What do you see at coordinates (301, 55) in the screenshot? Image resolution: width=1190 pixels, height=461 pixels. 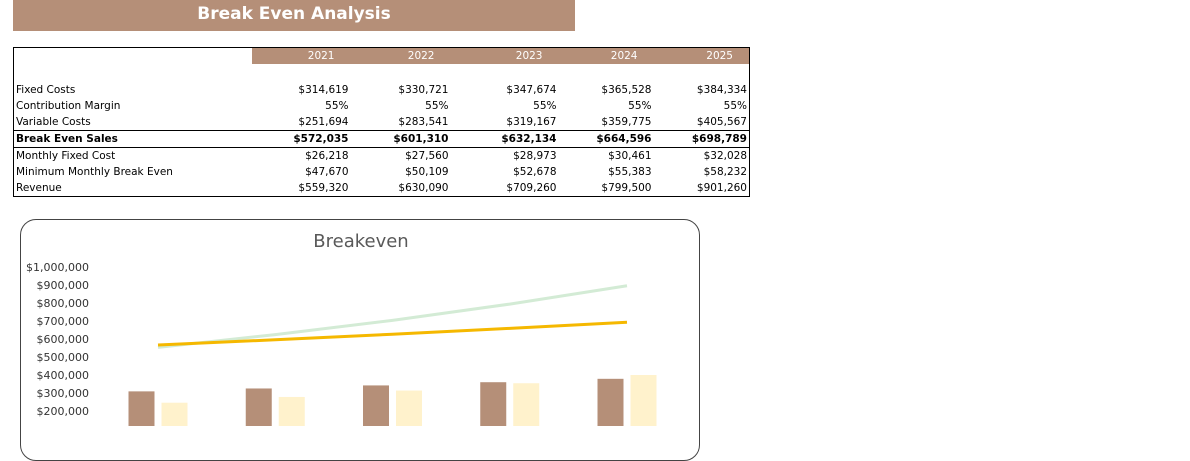 I see `year-header: 2021` at bounding box center [301, 55].